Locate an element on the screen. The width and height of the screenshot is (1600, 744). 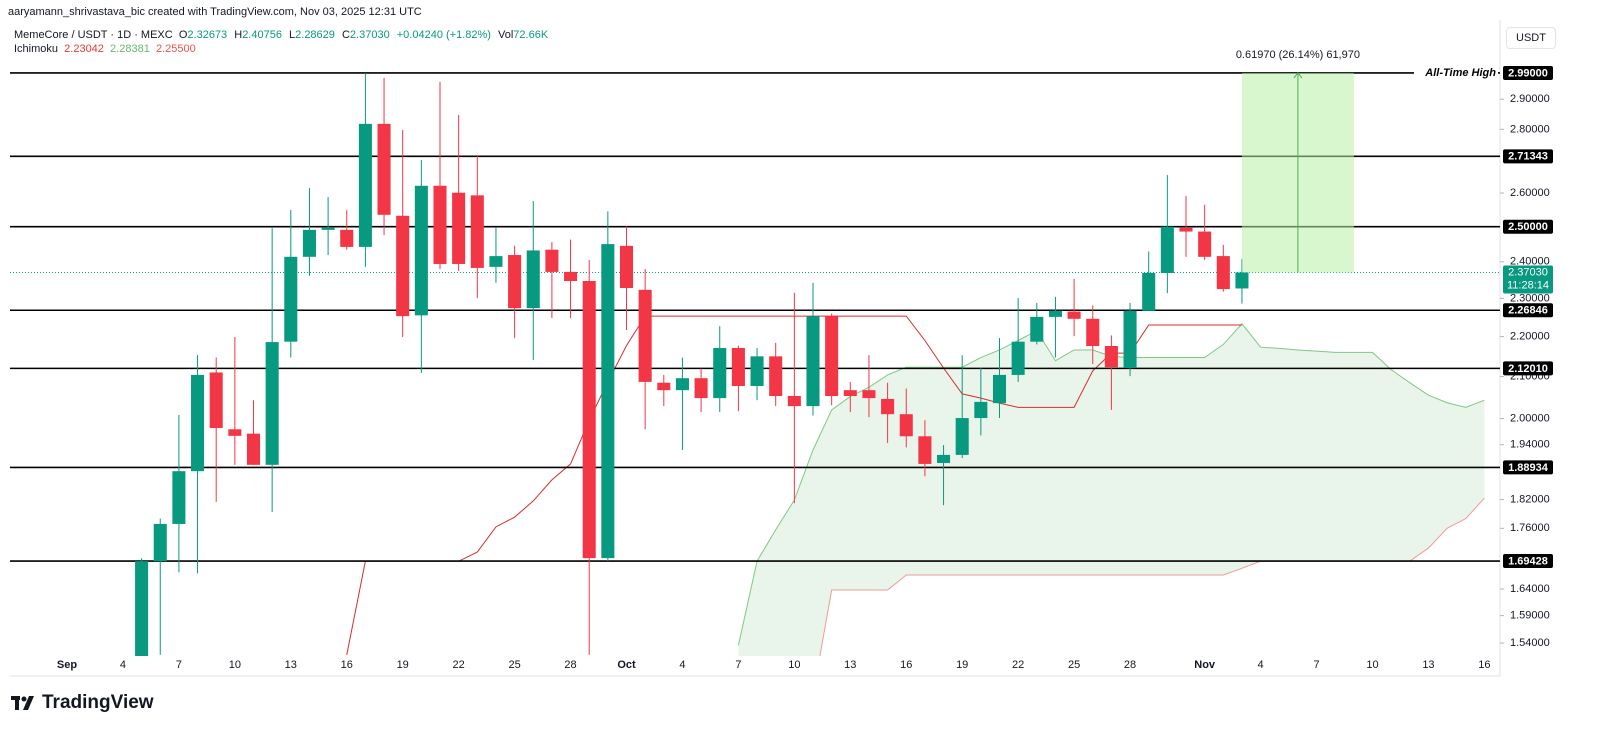
level-label: 2.50000 is located at coordinates (1528, 227).